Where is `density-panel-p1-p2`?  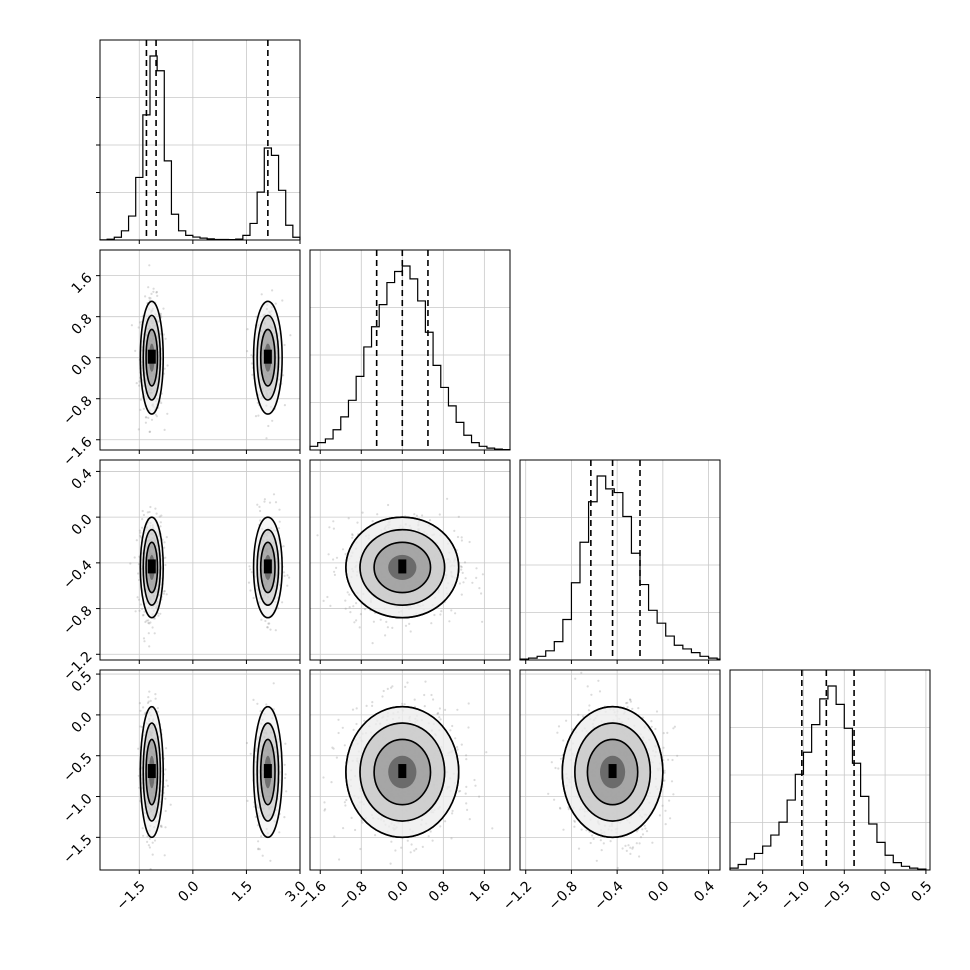
density-panel-p1-p2 is located at coordinates (410, 561).